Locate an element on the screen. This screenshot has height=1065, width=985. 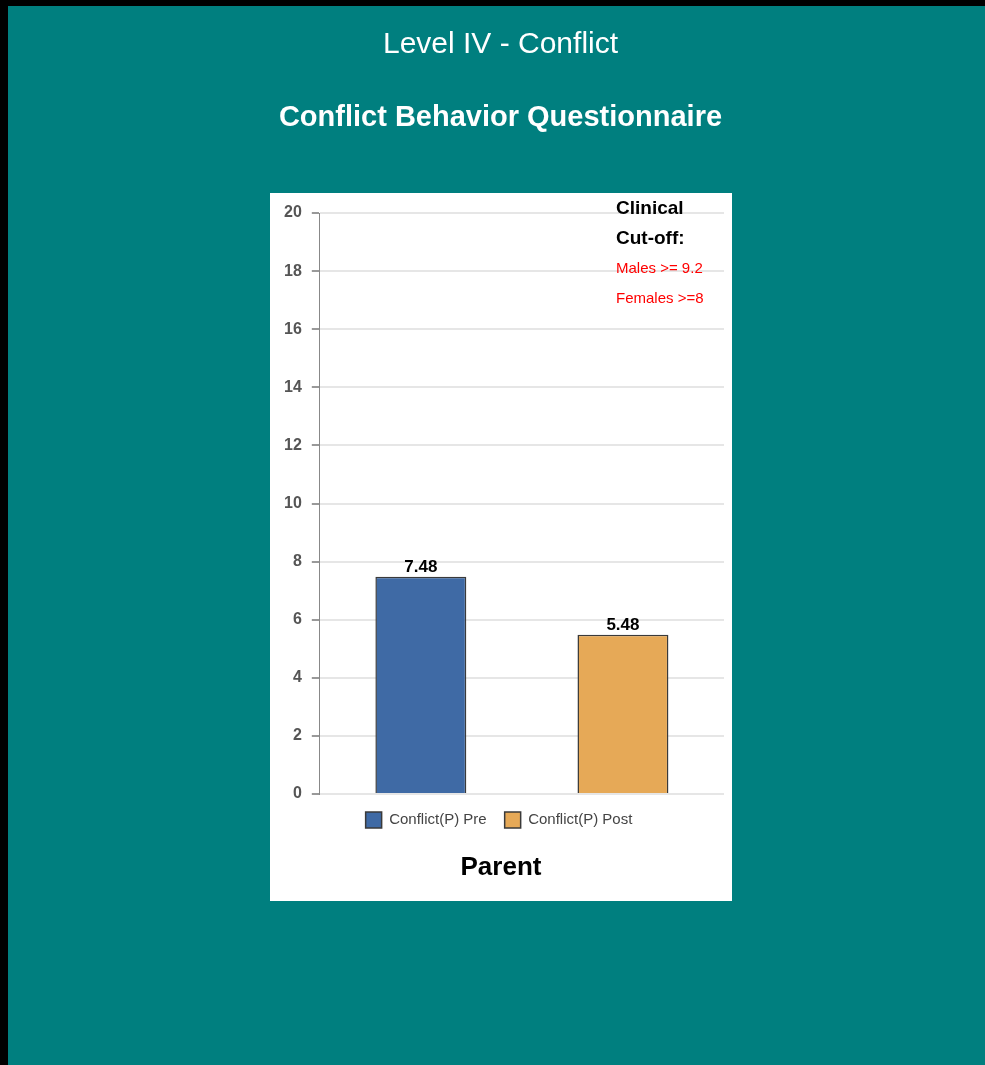
y-tick-label: 2 is located at coordinates (297, 735).